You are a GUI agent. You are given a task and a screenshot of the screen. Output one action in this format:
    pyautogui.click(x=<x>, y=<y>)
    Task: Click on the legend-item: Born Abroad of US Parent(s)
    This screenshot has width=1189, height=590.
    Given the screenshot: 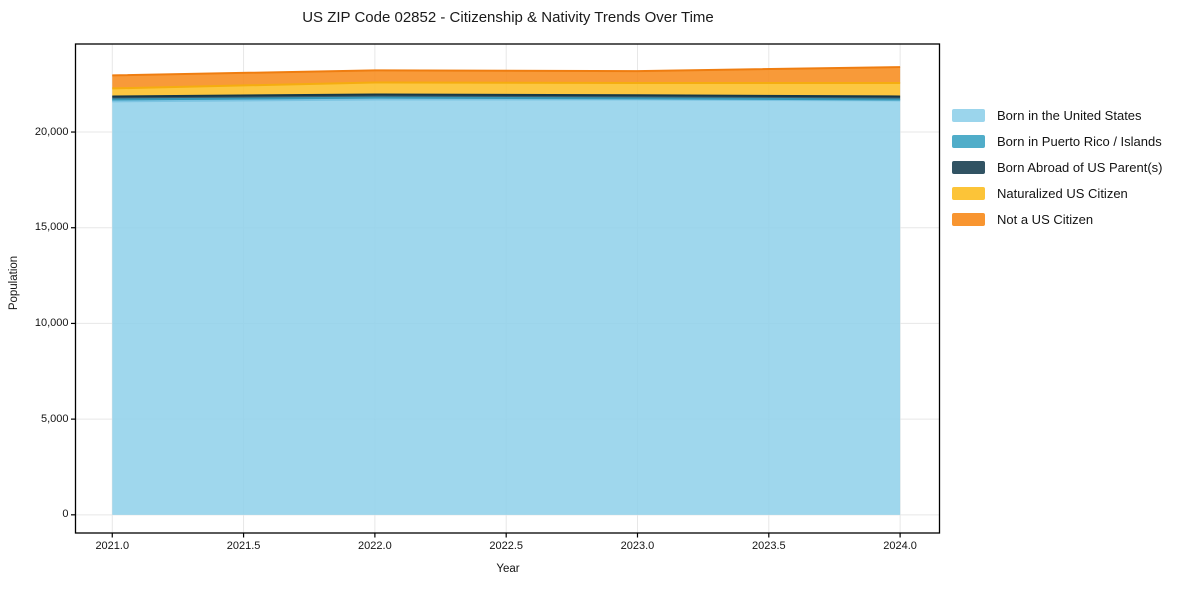 What is the action you would take?
    pyautogui.click(x=1057, y=167)
    